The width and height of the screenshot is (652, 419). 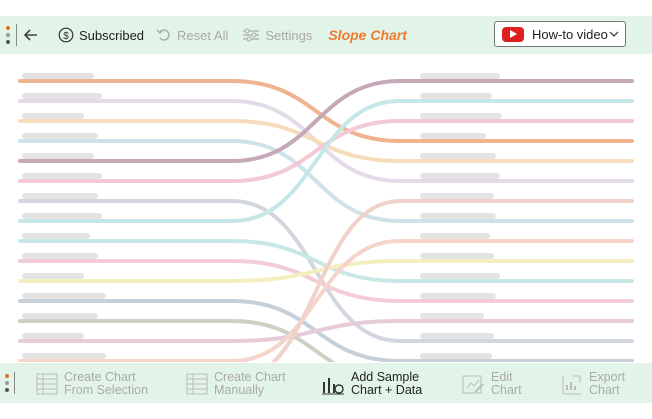 I want to click on how-to-video-dropdown: How-to video, so click(x=560, y=34).